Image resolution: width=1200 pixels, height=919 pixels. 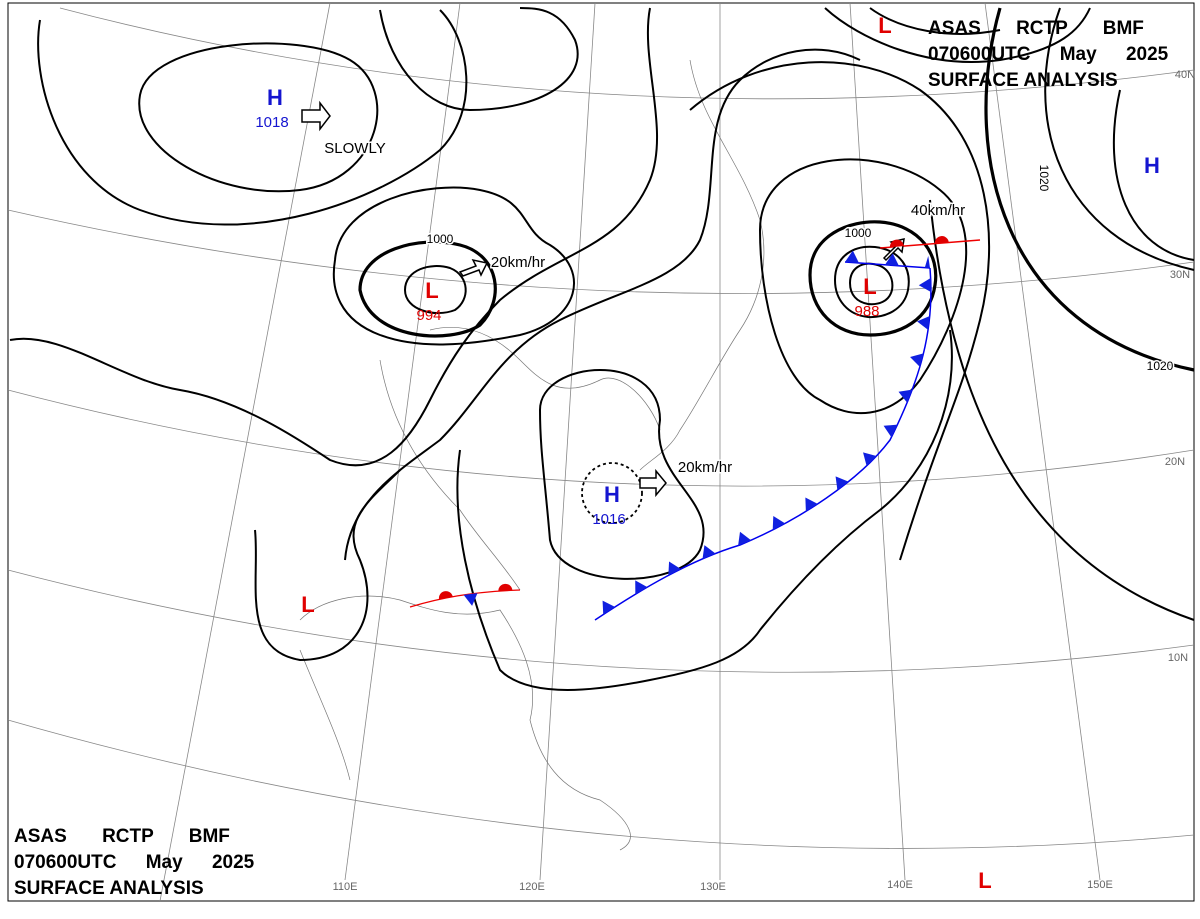 I want to click on latitude-label: 40N, so click(x=1185, y=75).